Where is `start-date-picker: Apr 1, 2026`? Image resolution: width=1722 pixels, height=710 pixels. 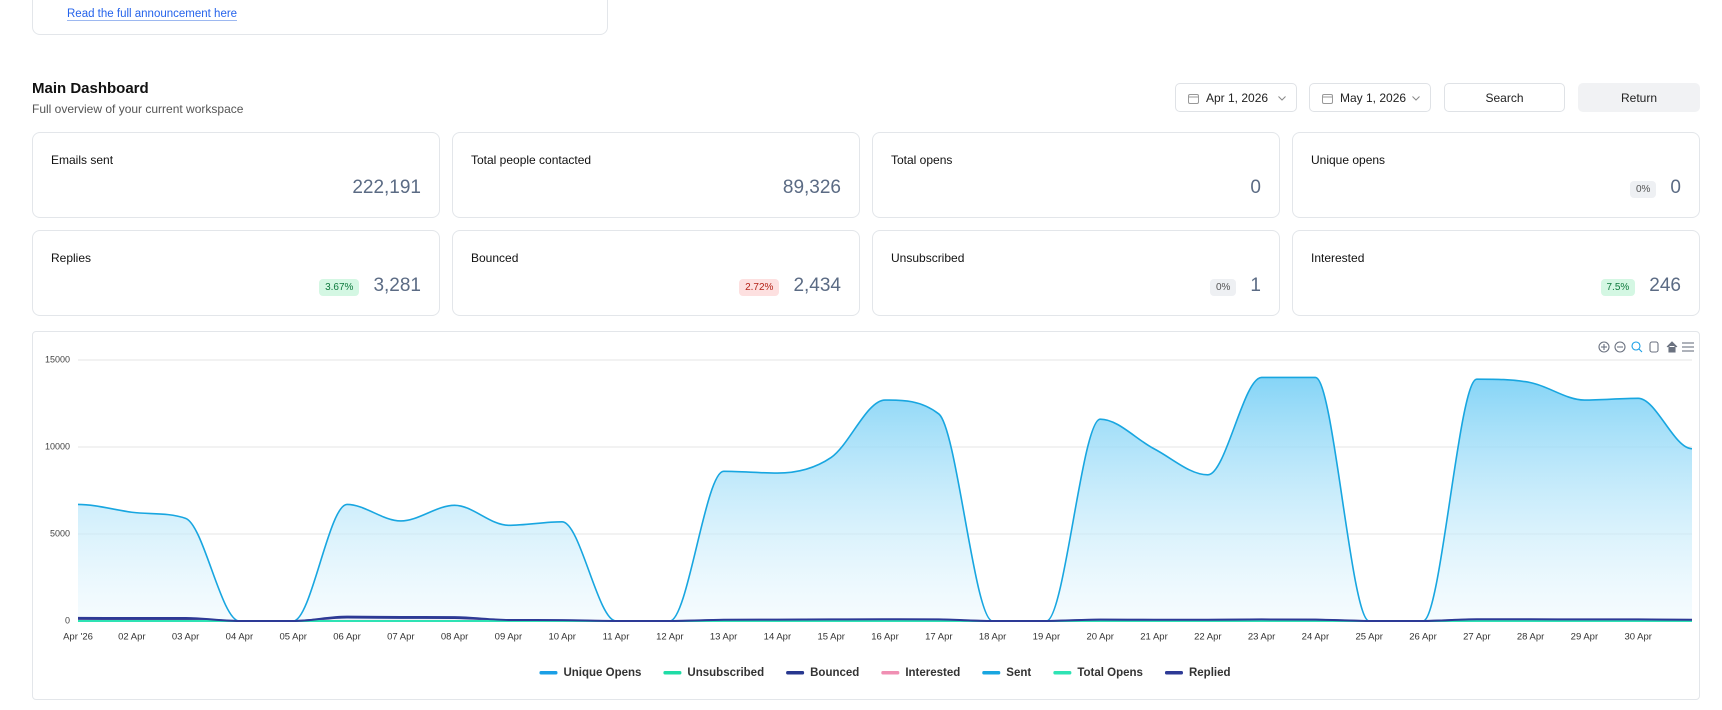 start-date-picker: Apr 1, 2026 is located at coordinates (1236, 97).